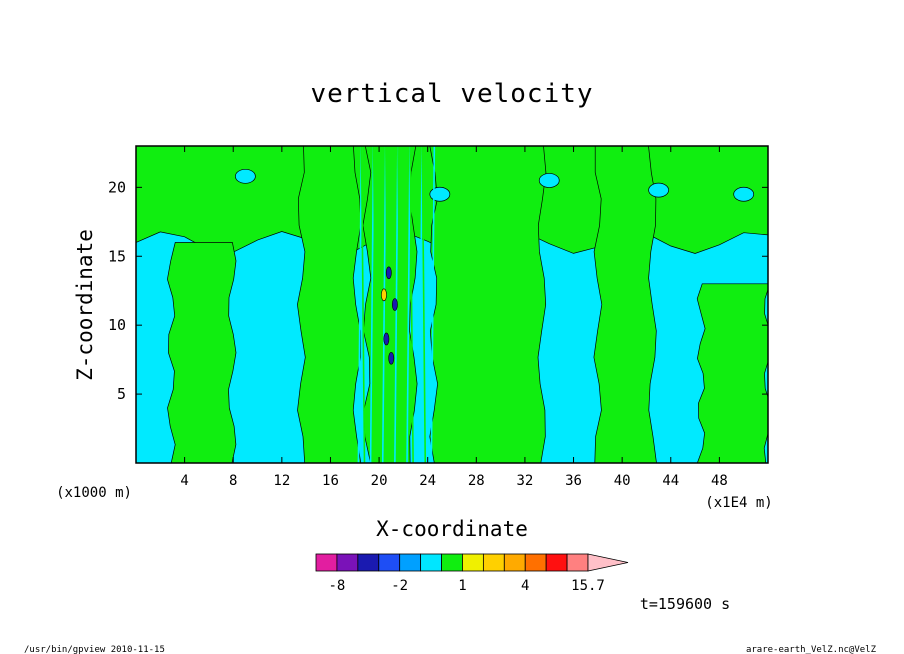 This screenshot has height=654, width=904. I want to click on colorbar-label: 1, so click(462, 586).